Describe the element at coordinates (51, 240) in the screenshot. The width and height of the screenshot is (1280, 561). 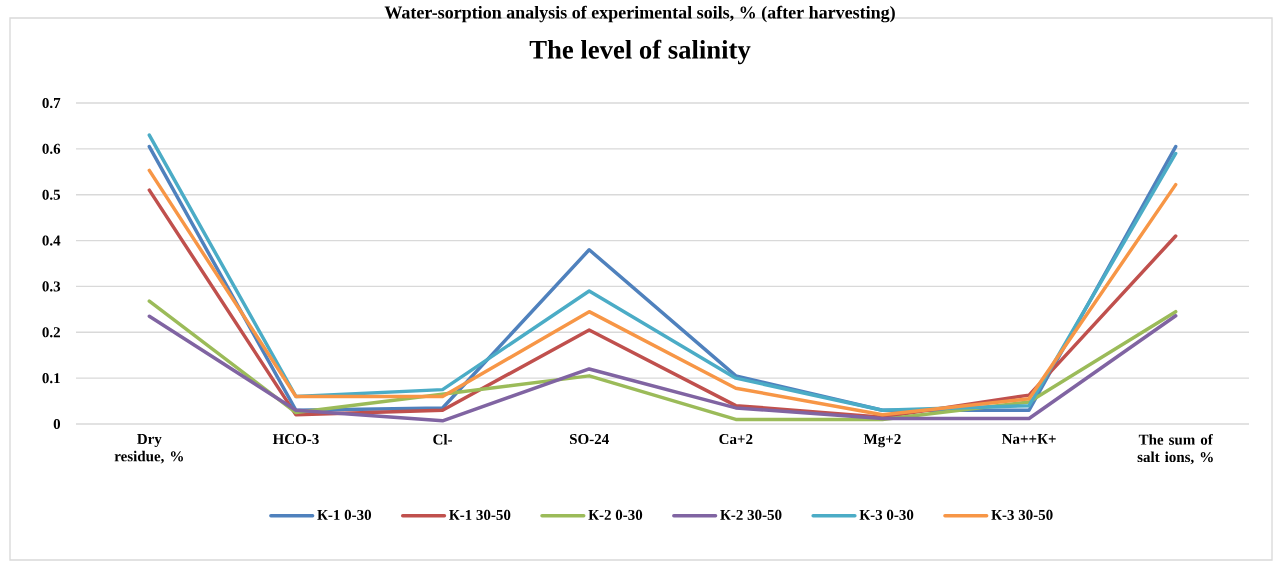
I see `y-tick-label: 0.4` at that location.